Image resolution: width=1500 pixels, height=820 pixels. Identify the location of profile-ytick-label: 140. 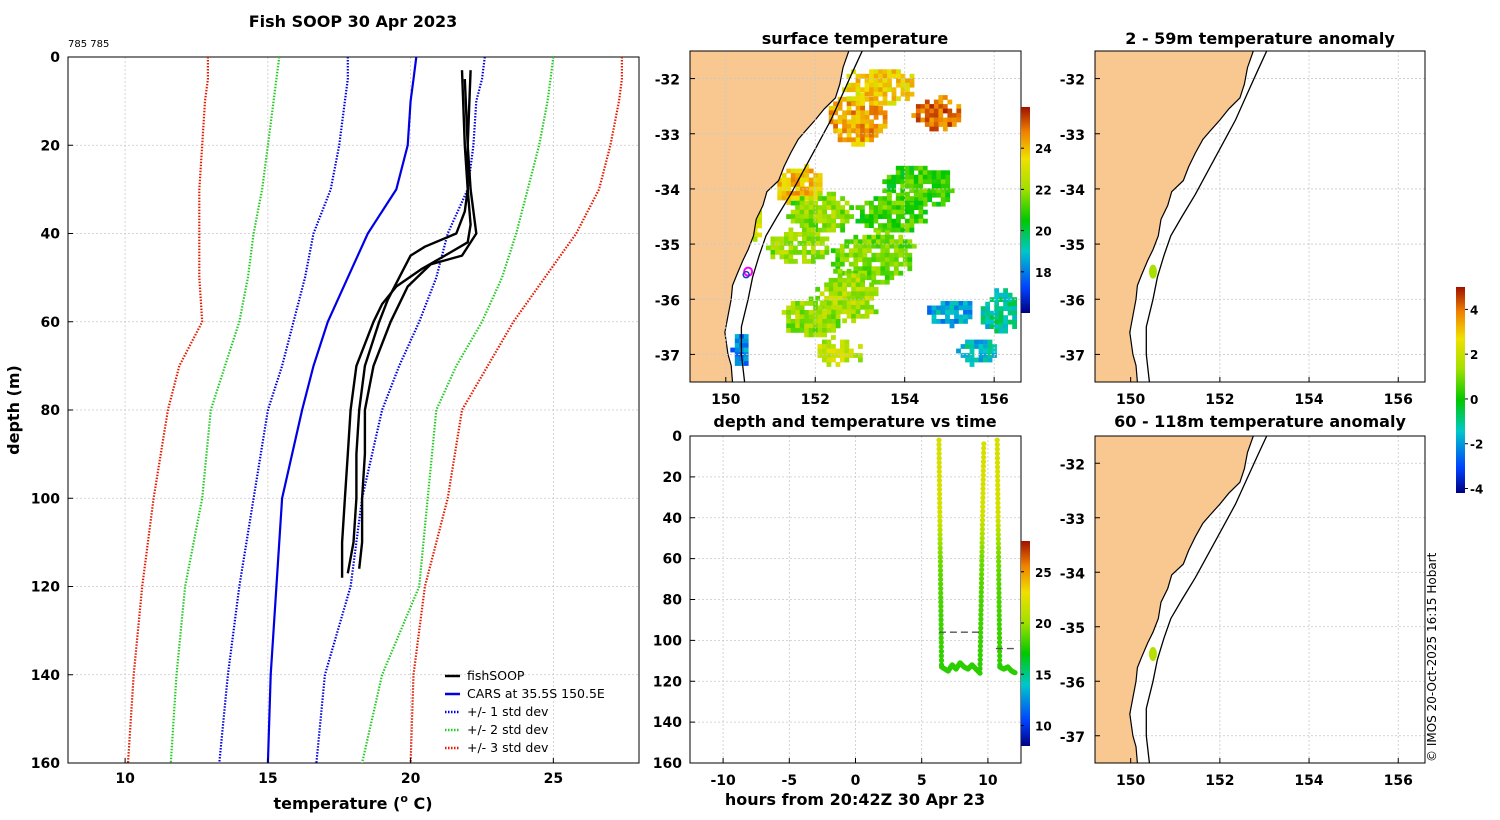
(45, 676).